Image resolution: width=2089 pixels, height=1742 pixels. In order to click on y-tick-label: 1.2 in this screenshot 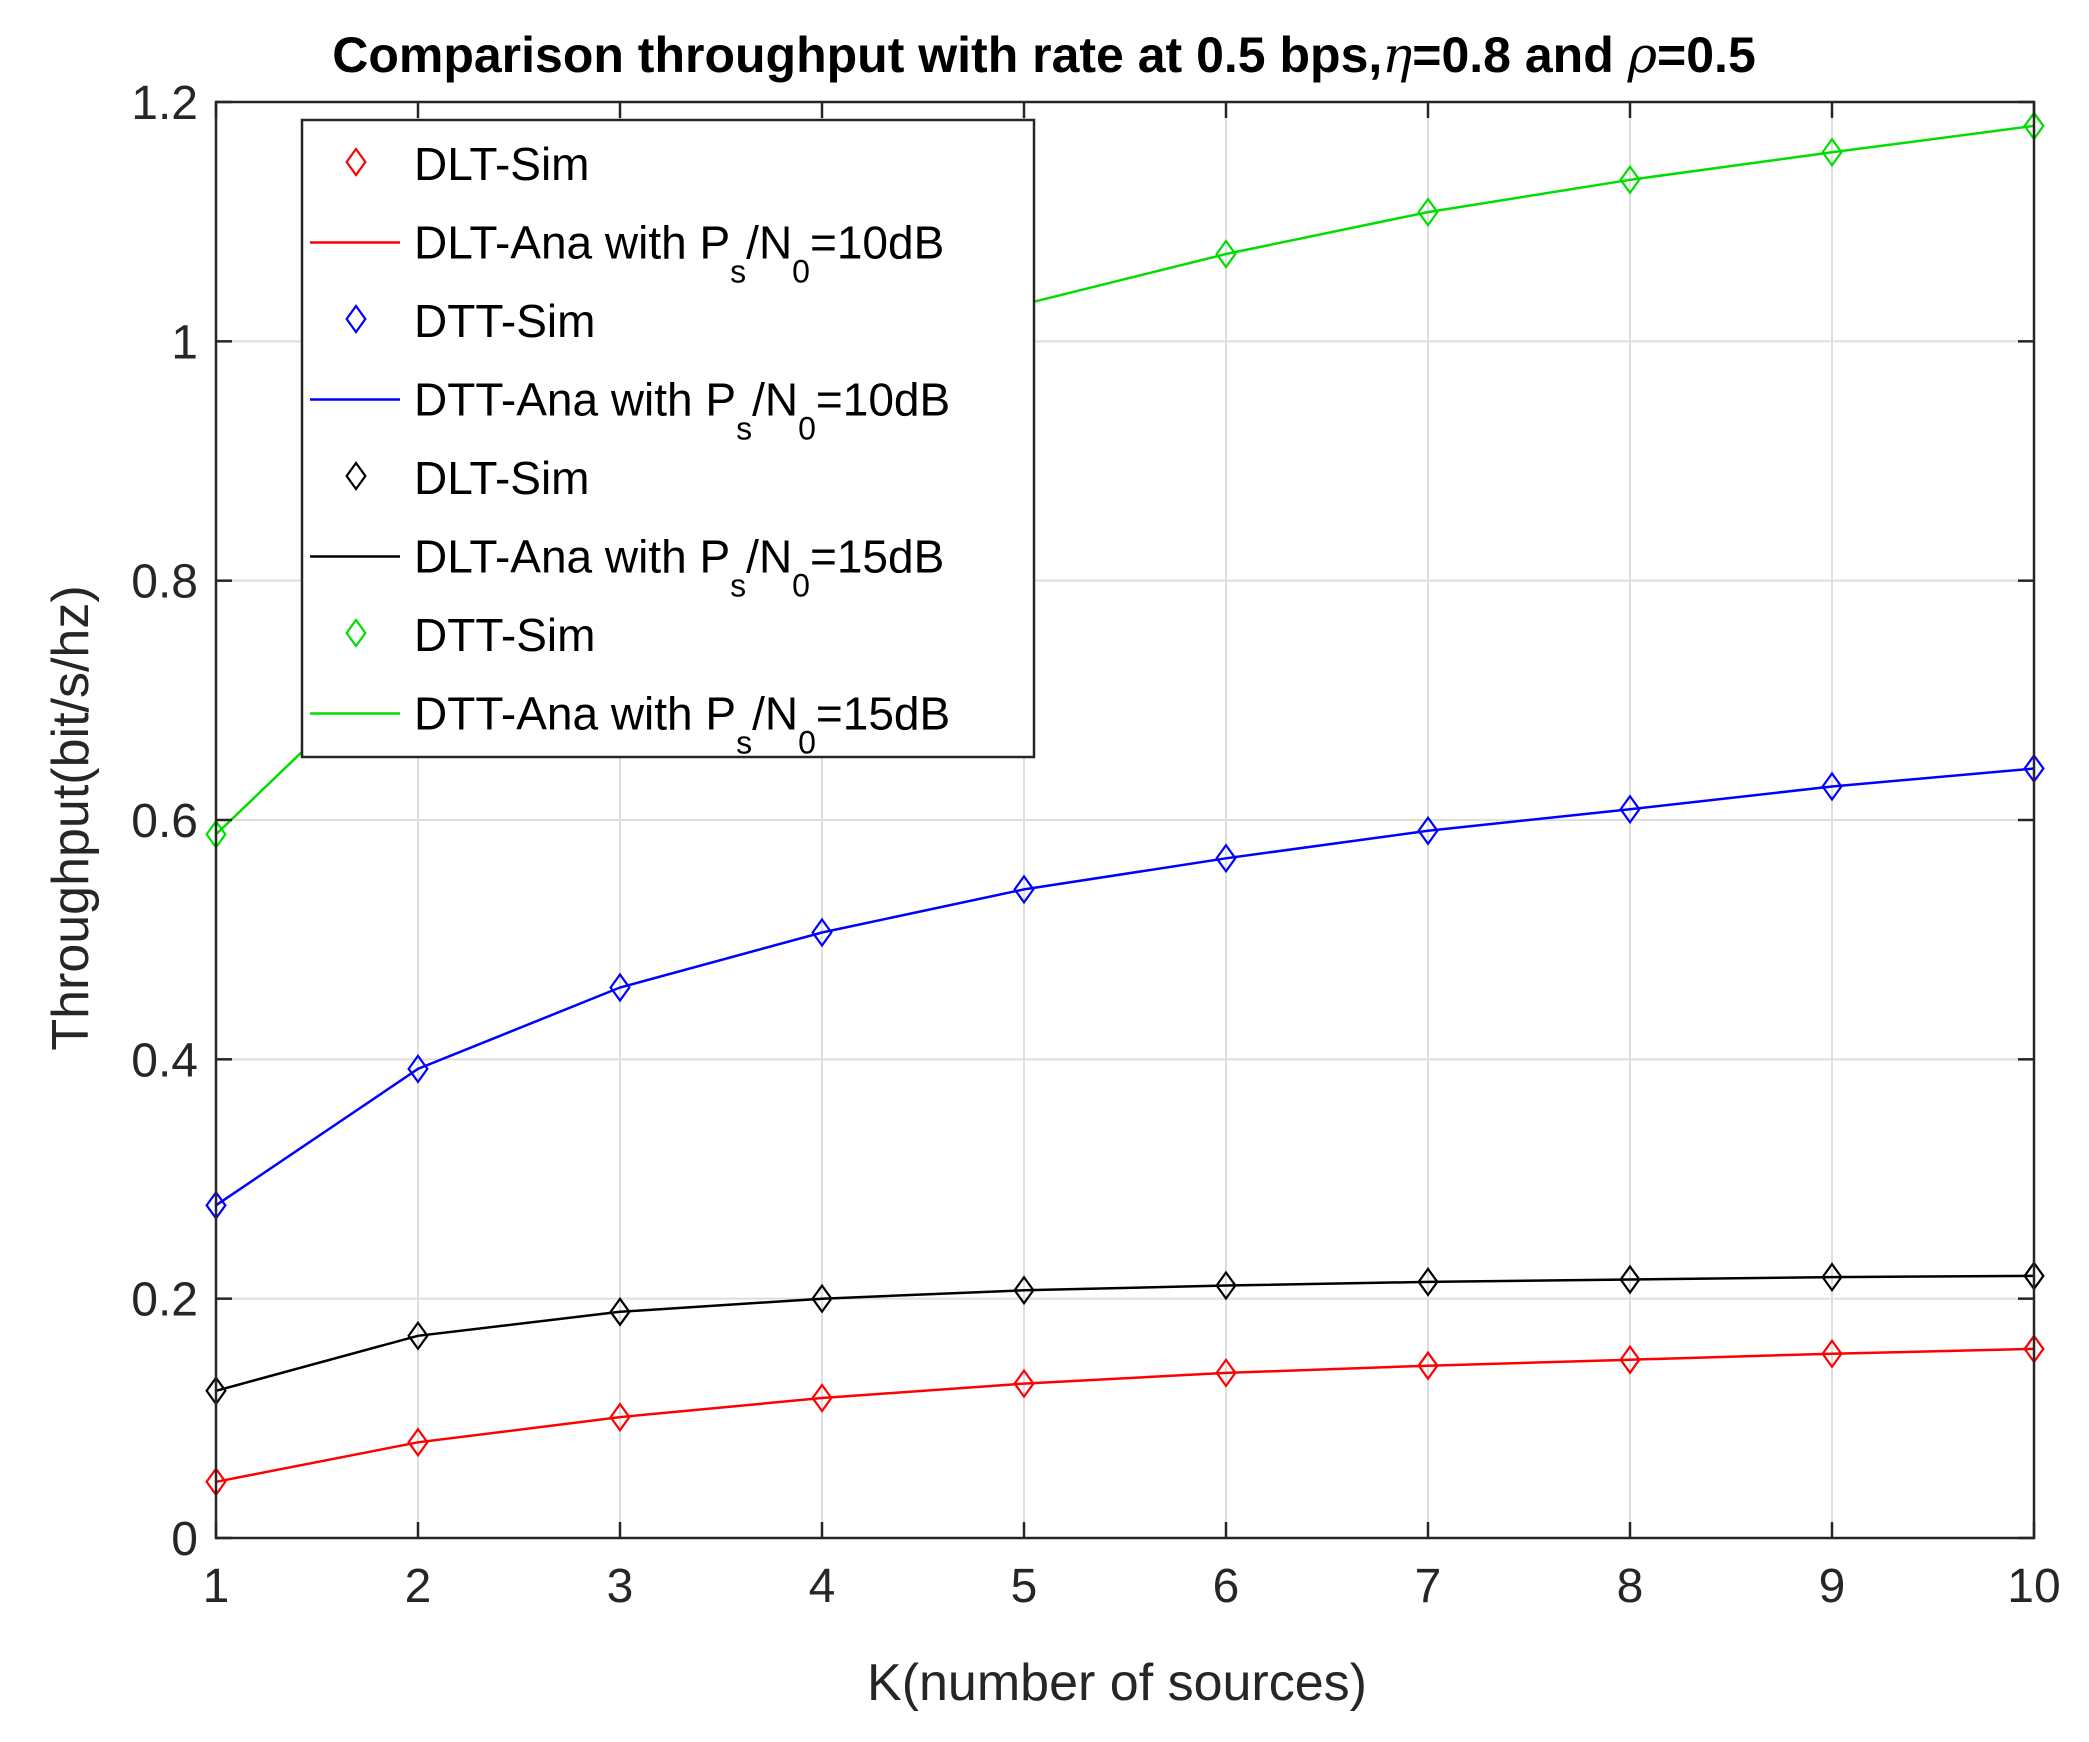, I will do `click(164, 103)`.